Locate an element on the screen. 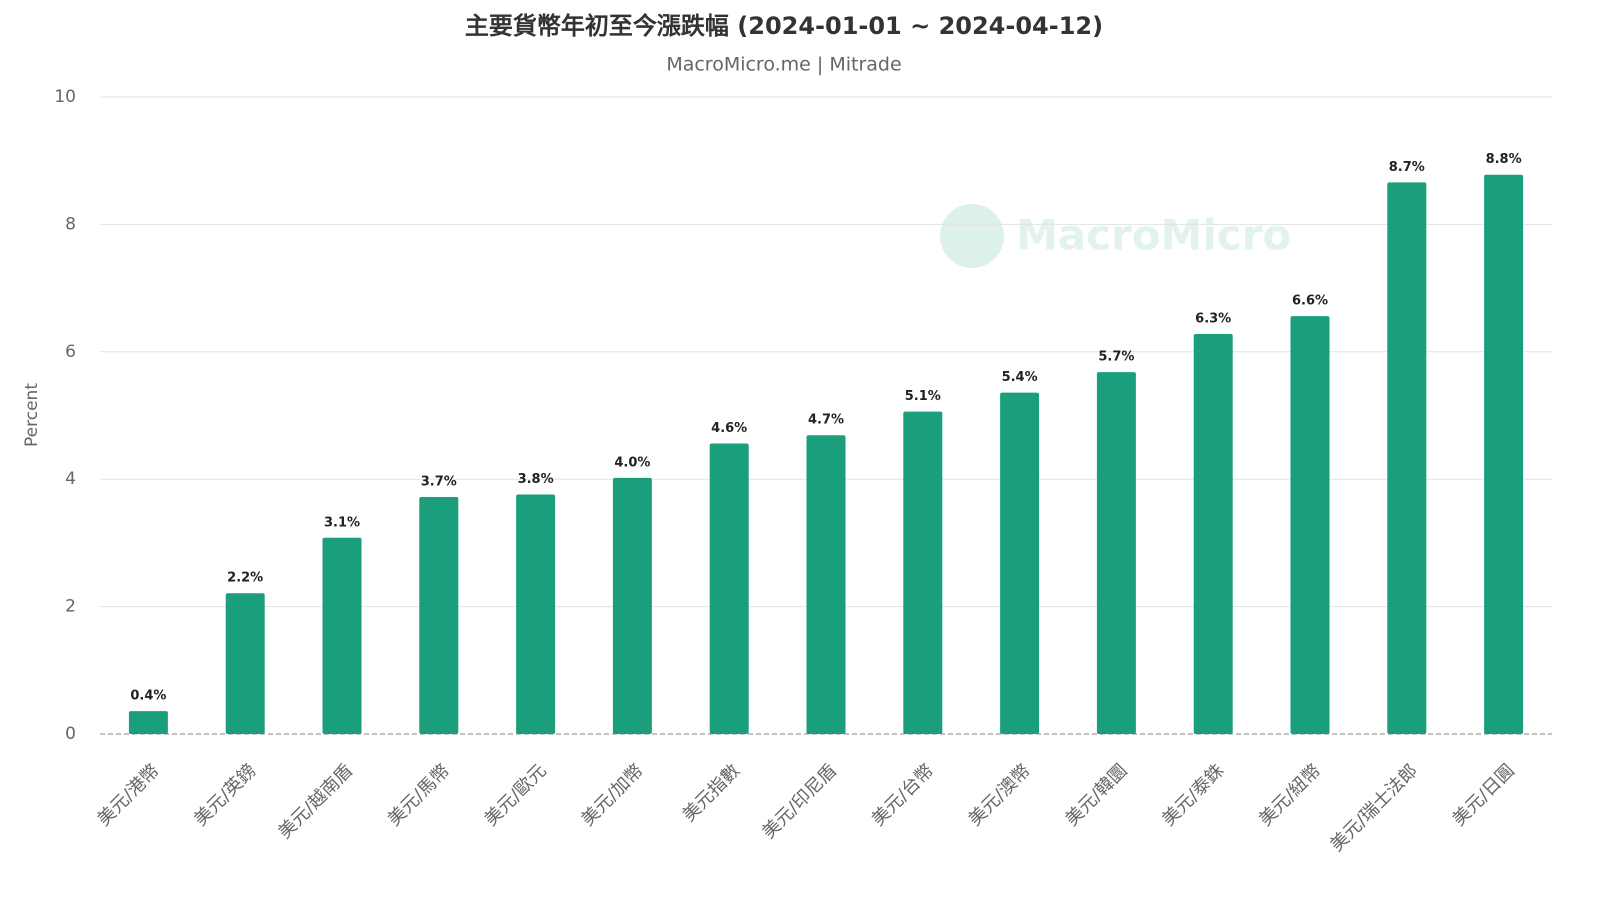 This screenshot has width=1600, height=900. value-label: 4.0% is located at coordinates (632, 462).